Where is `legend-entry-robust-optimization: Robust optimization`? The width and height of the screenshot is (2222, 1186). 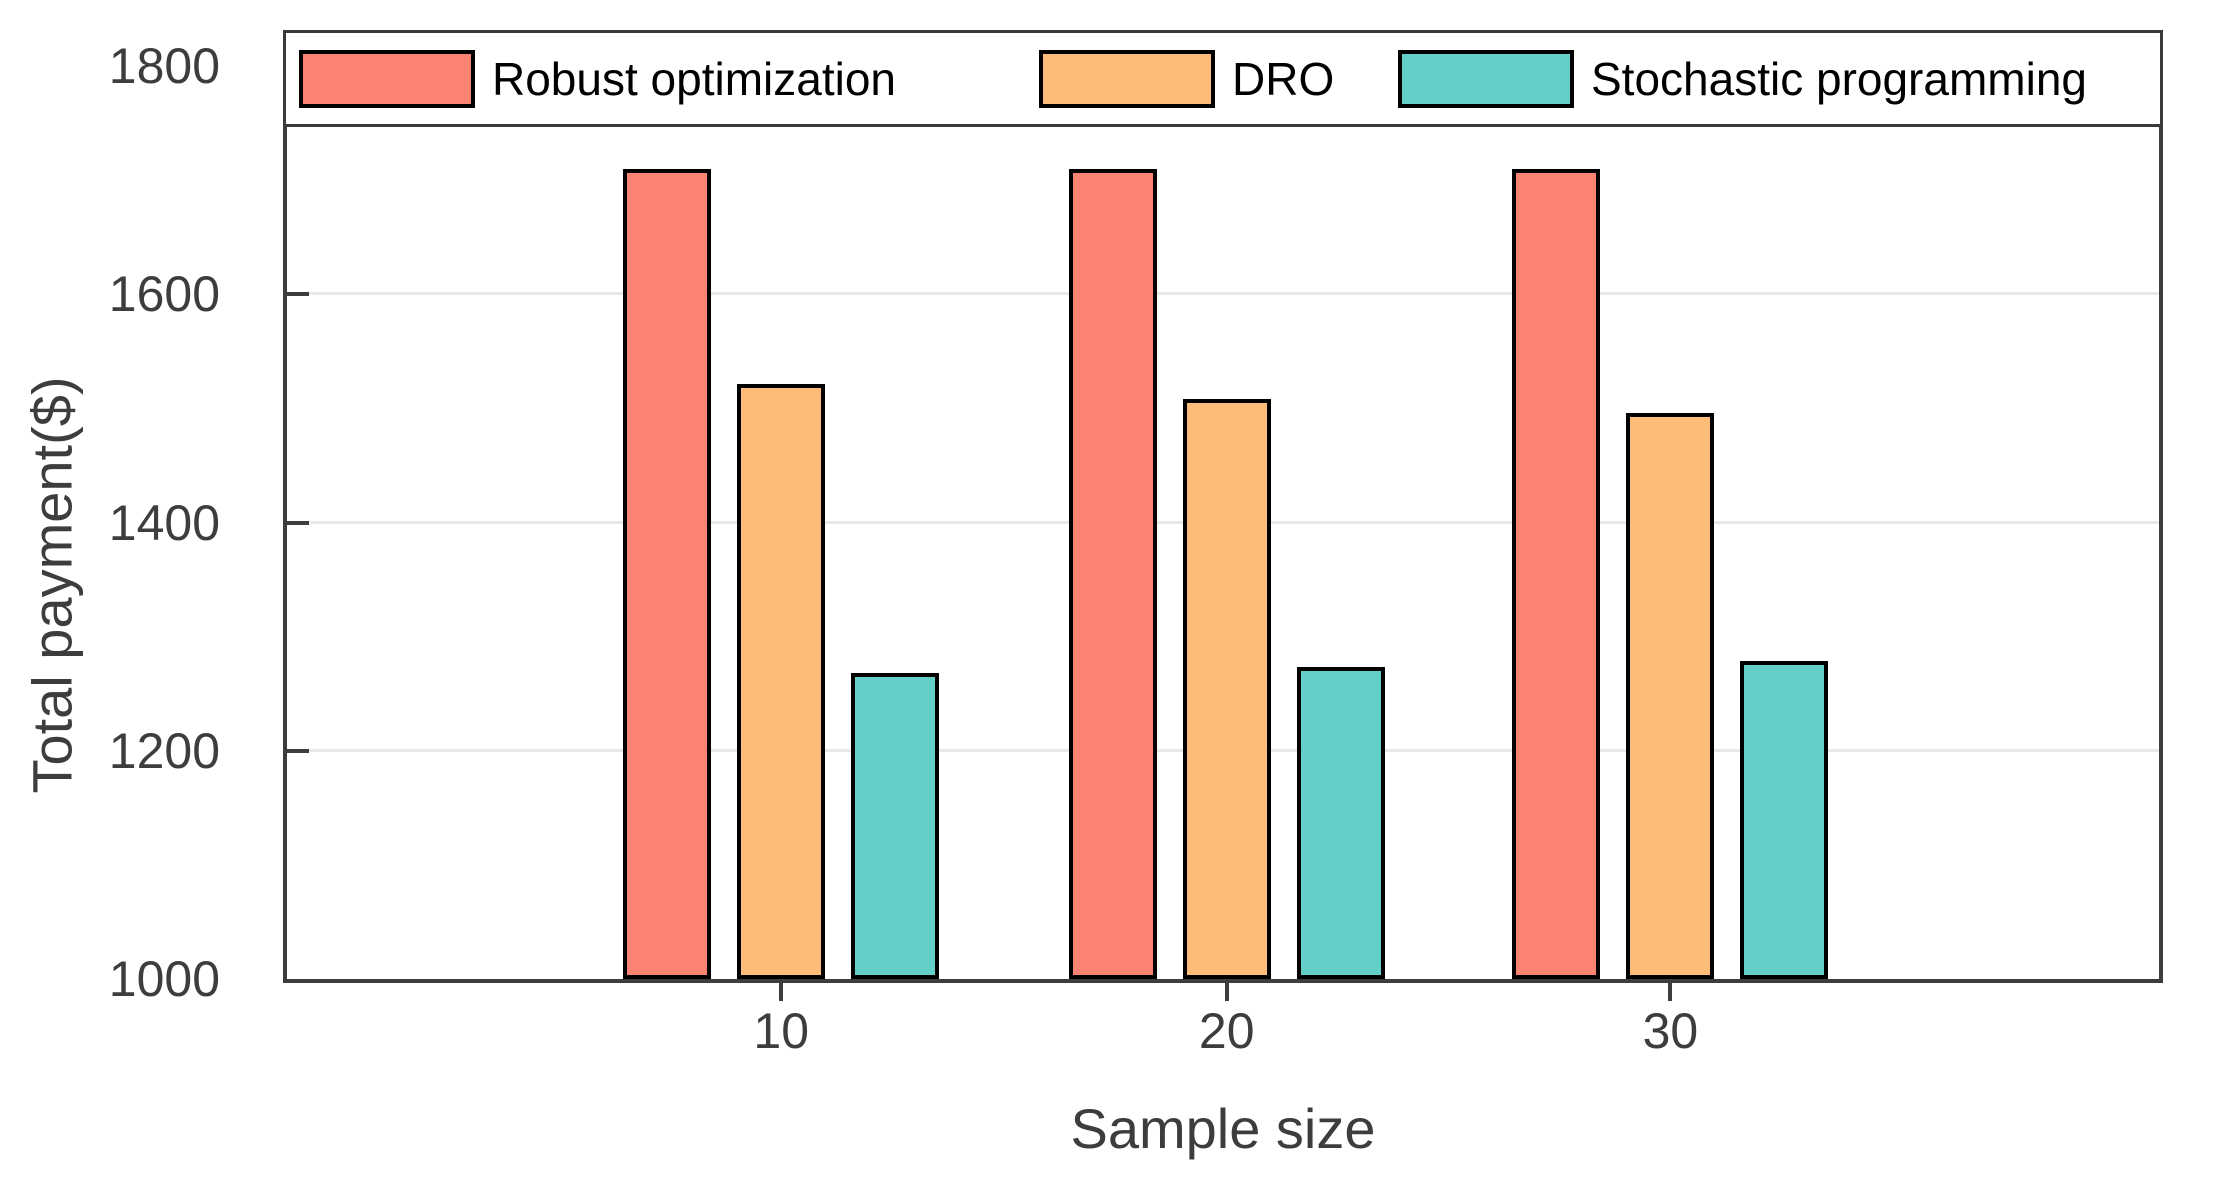 legend-entry-robust-optimization: Robust optimization is located at coordinates (597, 78).